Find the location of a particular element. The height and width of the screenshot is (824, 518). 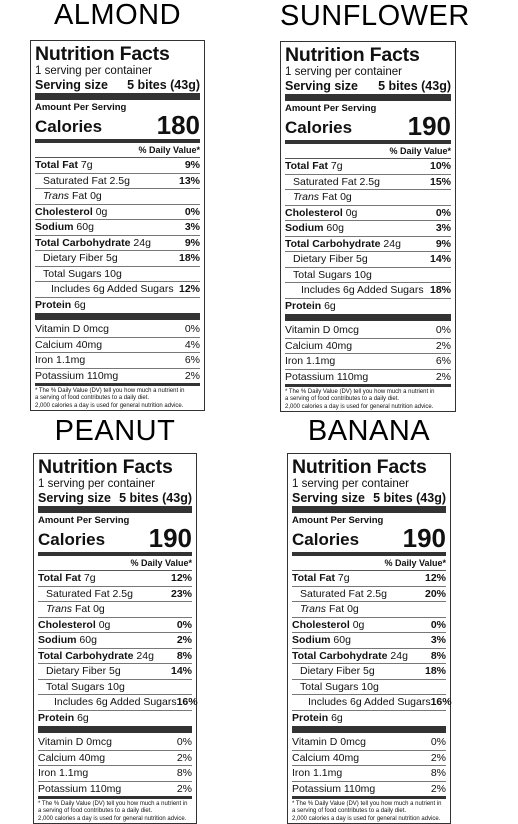

nutrient-percent: 13% is located at coordinates (189, 180).